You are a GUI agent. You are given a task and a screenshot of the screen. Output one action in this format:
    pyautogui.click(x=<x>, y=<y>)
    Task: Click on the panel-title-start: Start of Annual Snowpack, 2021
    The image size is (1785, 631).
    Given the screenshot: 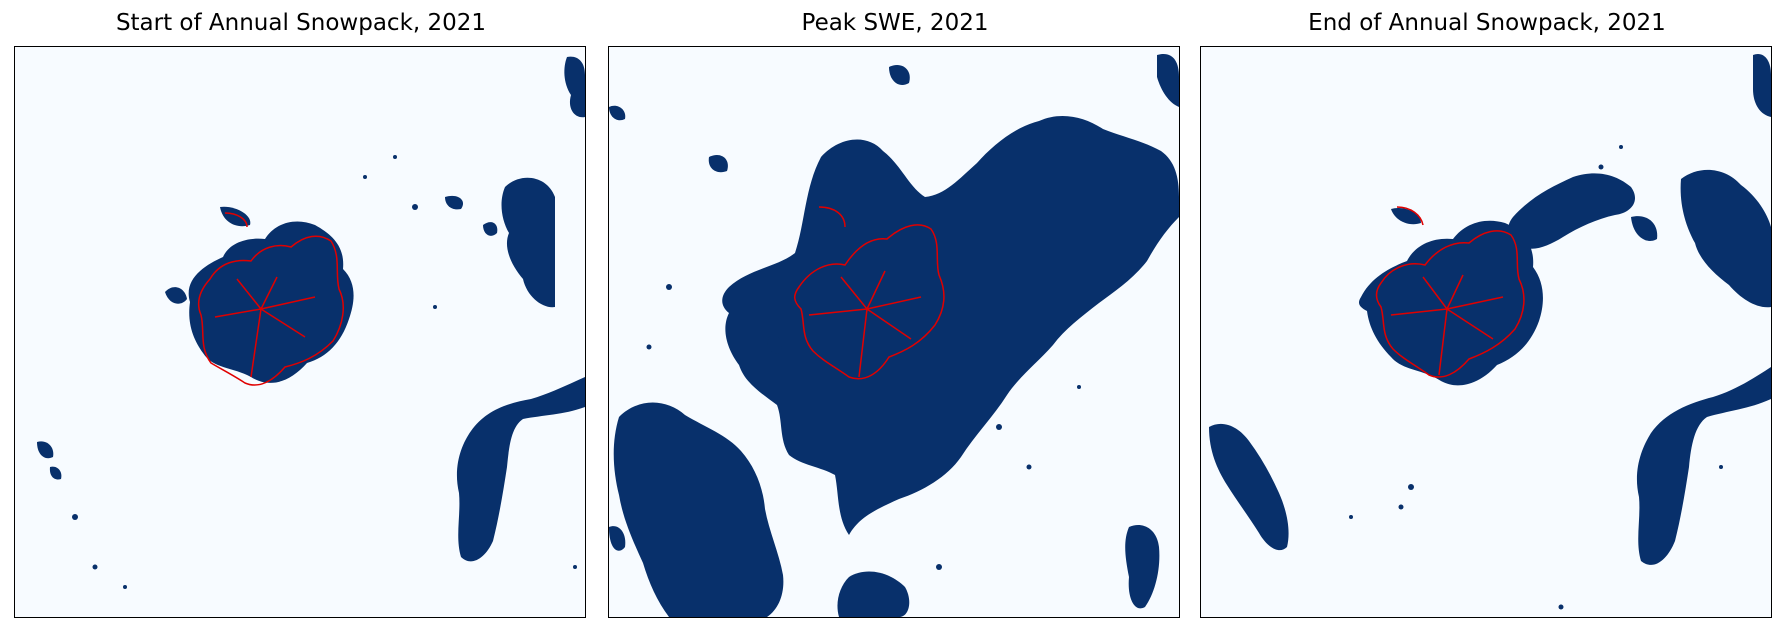 What is the action you would take?
    pyautogui.click(x=301, y=23)
    